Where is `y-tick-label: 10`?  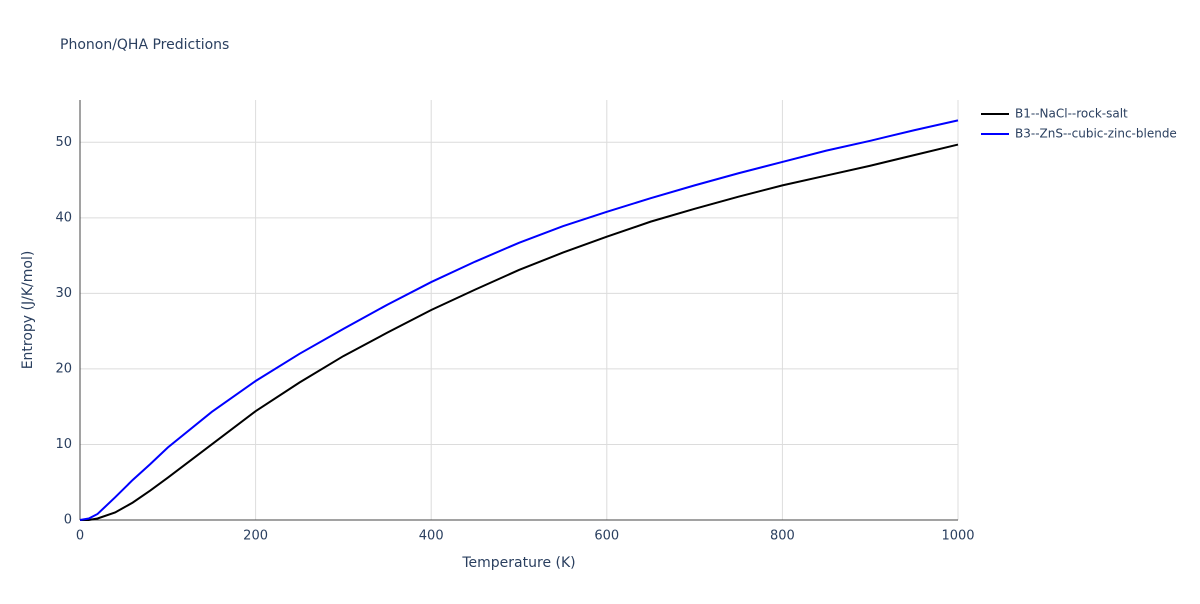 y-tick-label: 10 is located at coordinates (63, 444).